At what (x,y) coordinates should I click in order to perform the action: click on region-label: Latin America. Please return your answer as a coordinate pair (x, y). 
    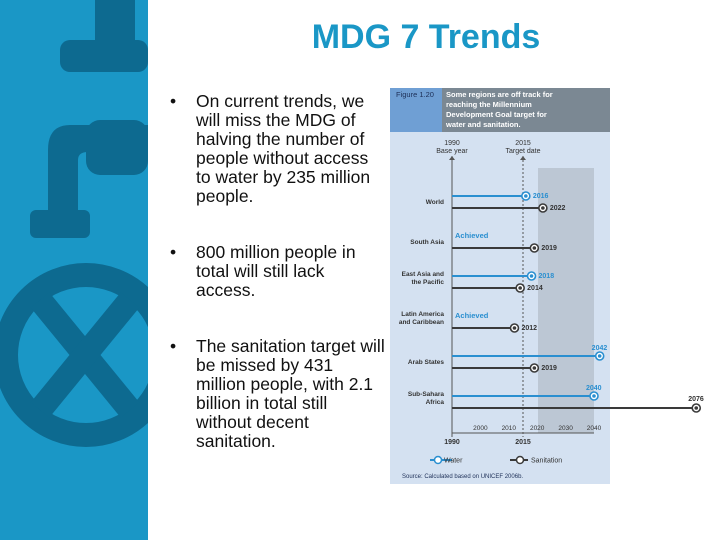
    Looking at the image, I should click on (422, 314).